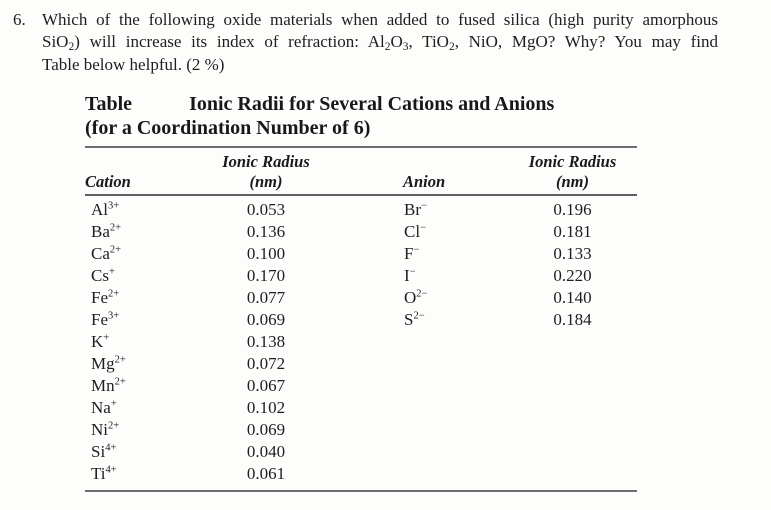 This screenshot has width=771, height=510. I want to click on cation-cell: Ti4+, so click(135, 474).